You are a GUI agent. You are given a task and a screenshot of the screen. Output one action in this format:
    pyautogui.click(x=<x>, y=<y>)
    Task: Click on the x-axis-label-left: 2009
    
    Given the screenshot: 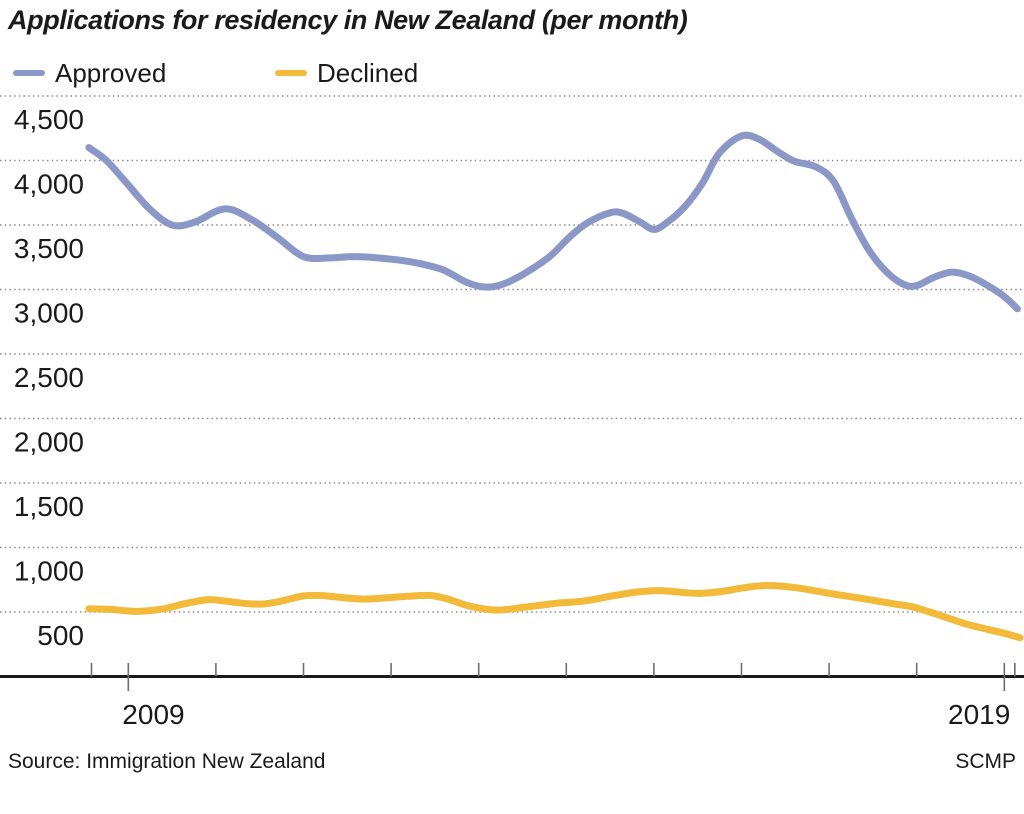 What is the action you would take?
    pyautogui.click(x=153, y=714)
    